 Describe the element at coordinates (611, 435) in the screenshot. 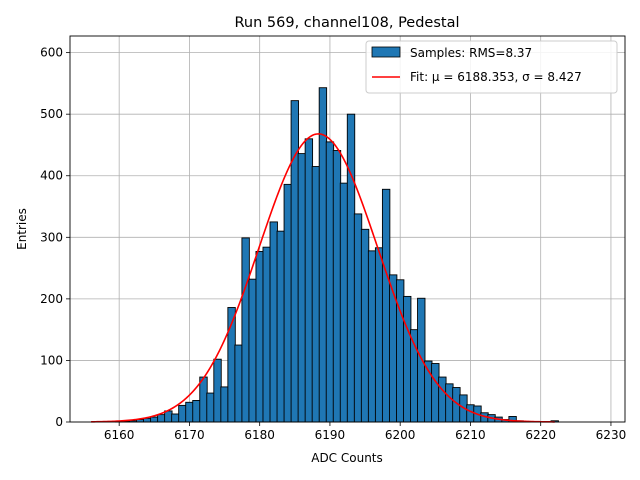

I see `x-tick-label: 6230` at that location.